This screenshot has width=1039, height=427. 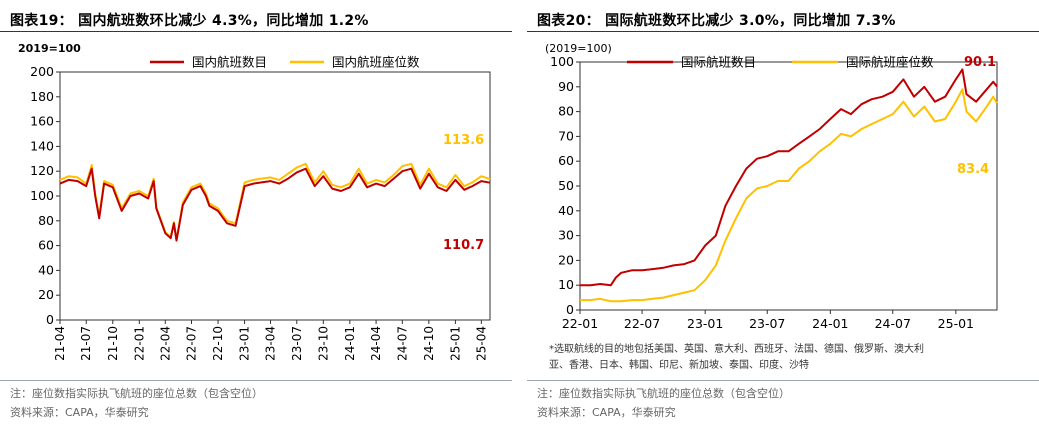 What do you see at coordinates (578, 48) in the screenshot?
I see `unit-label: (2019=100)` at bounding box center [578, 48].